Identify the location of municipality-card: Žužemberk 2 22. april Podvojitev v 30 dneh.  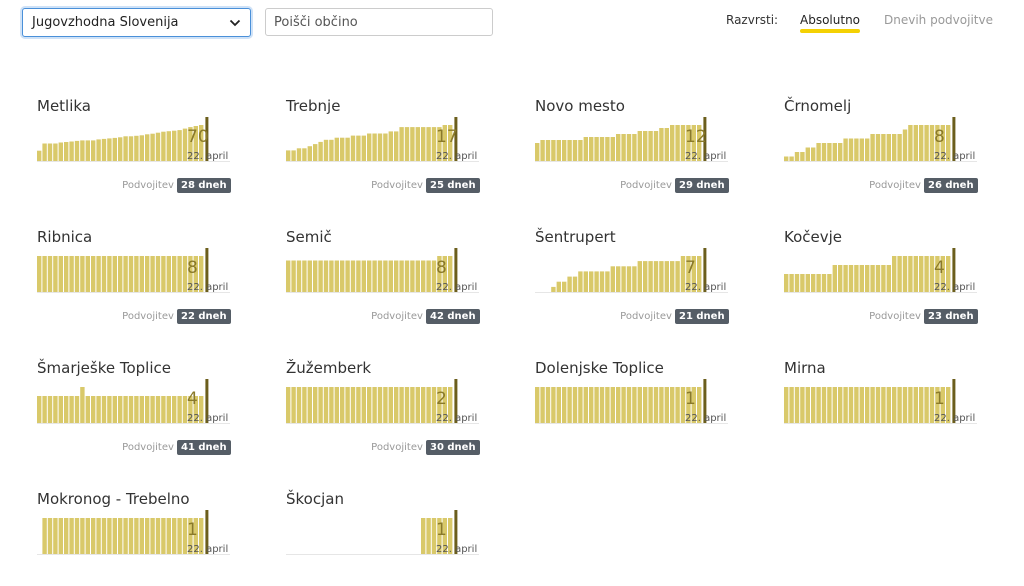
(386, 419).